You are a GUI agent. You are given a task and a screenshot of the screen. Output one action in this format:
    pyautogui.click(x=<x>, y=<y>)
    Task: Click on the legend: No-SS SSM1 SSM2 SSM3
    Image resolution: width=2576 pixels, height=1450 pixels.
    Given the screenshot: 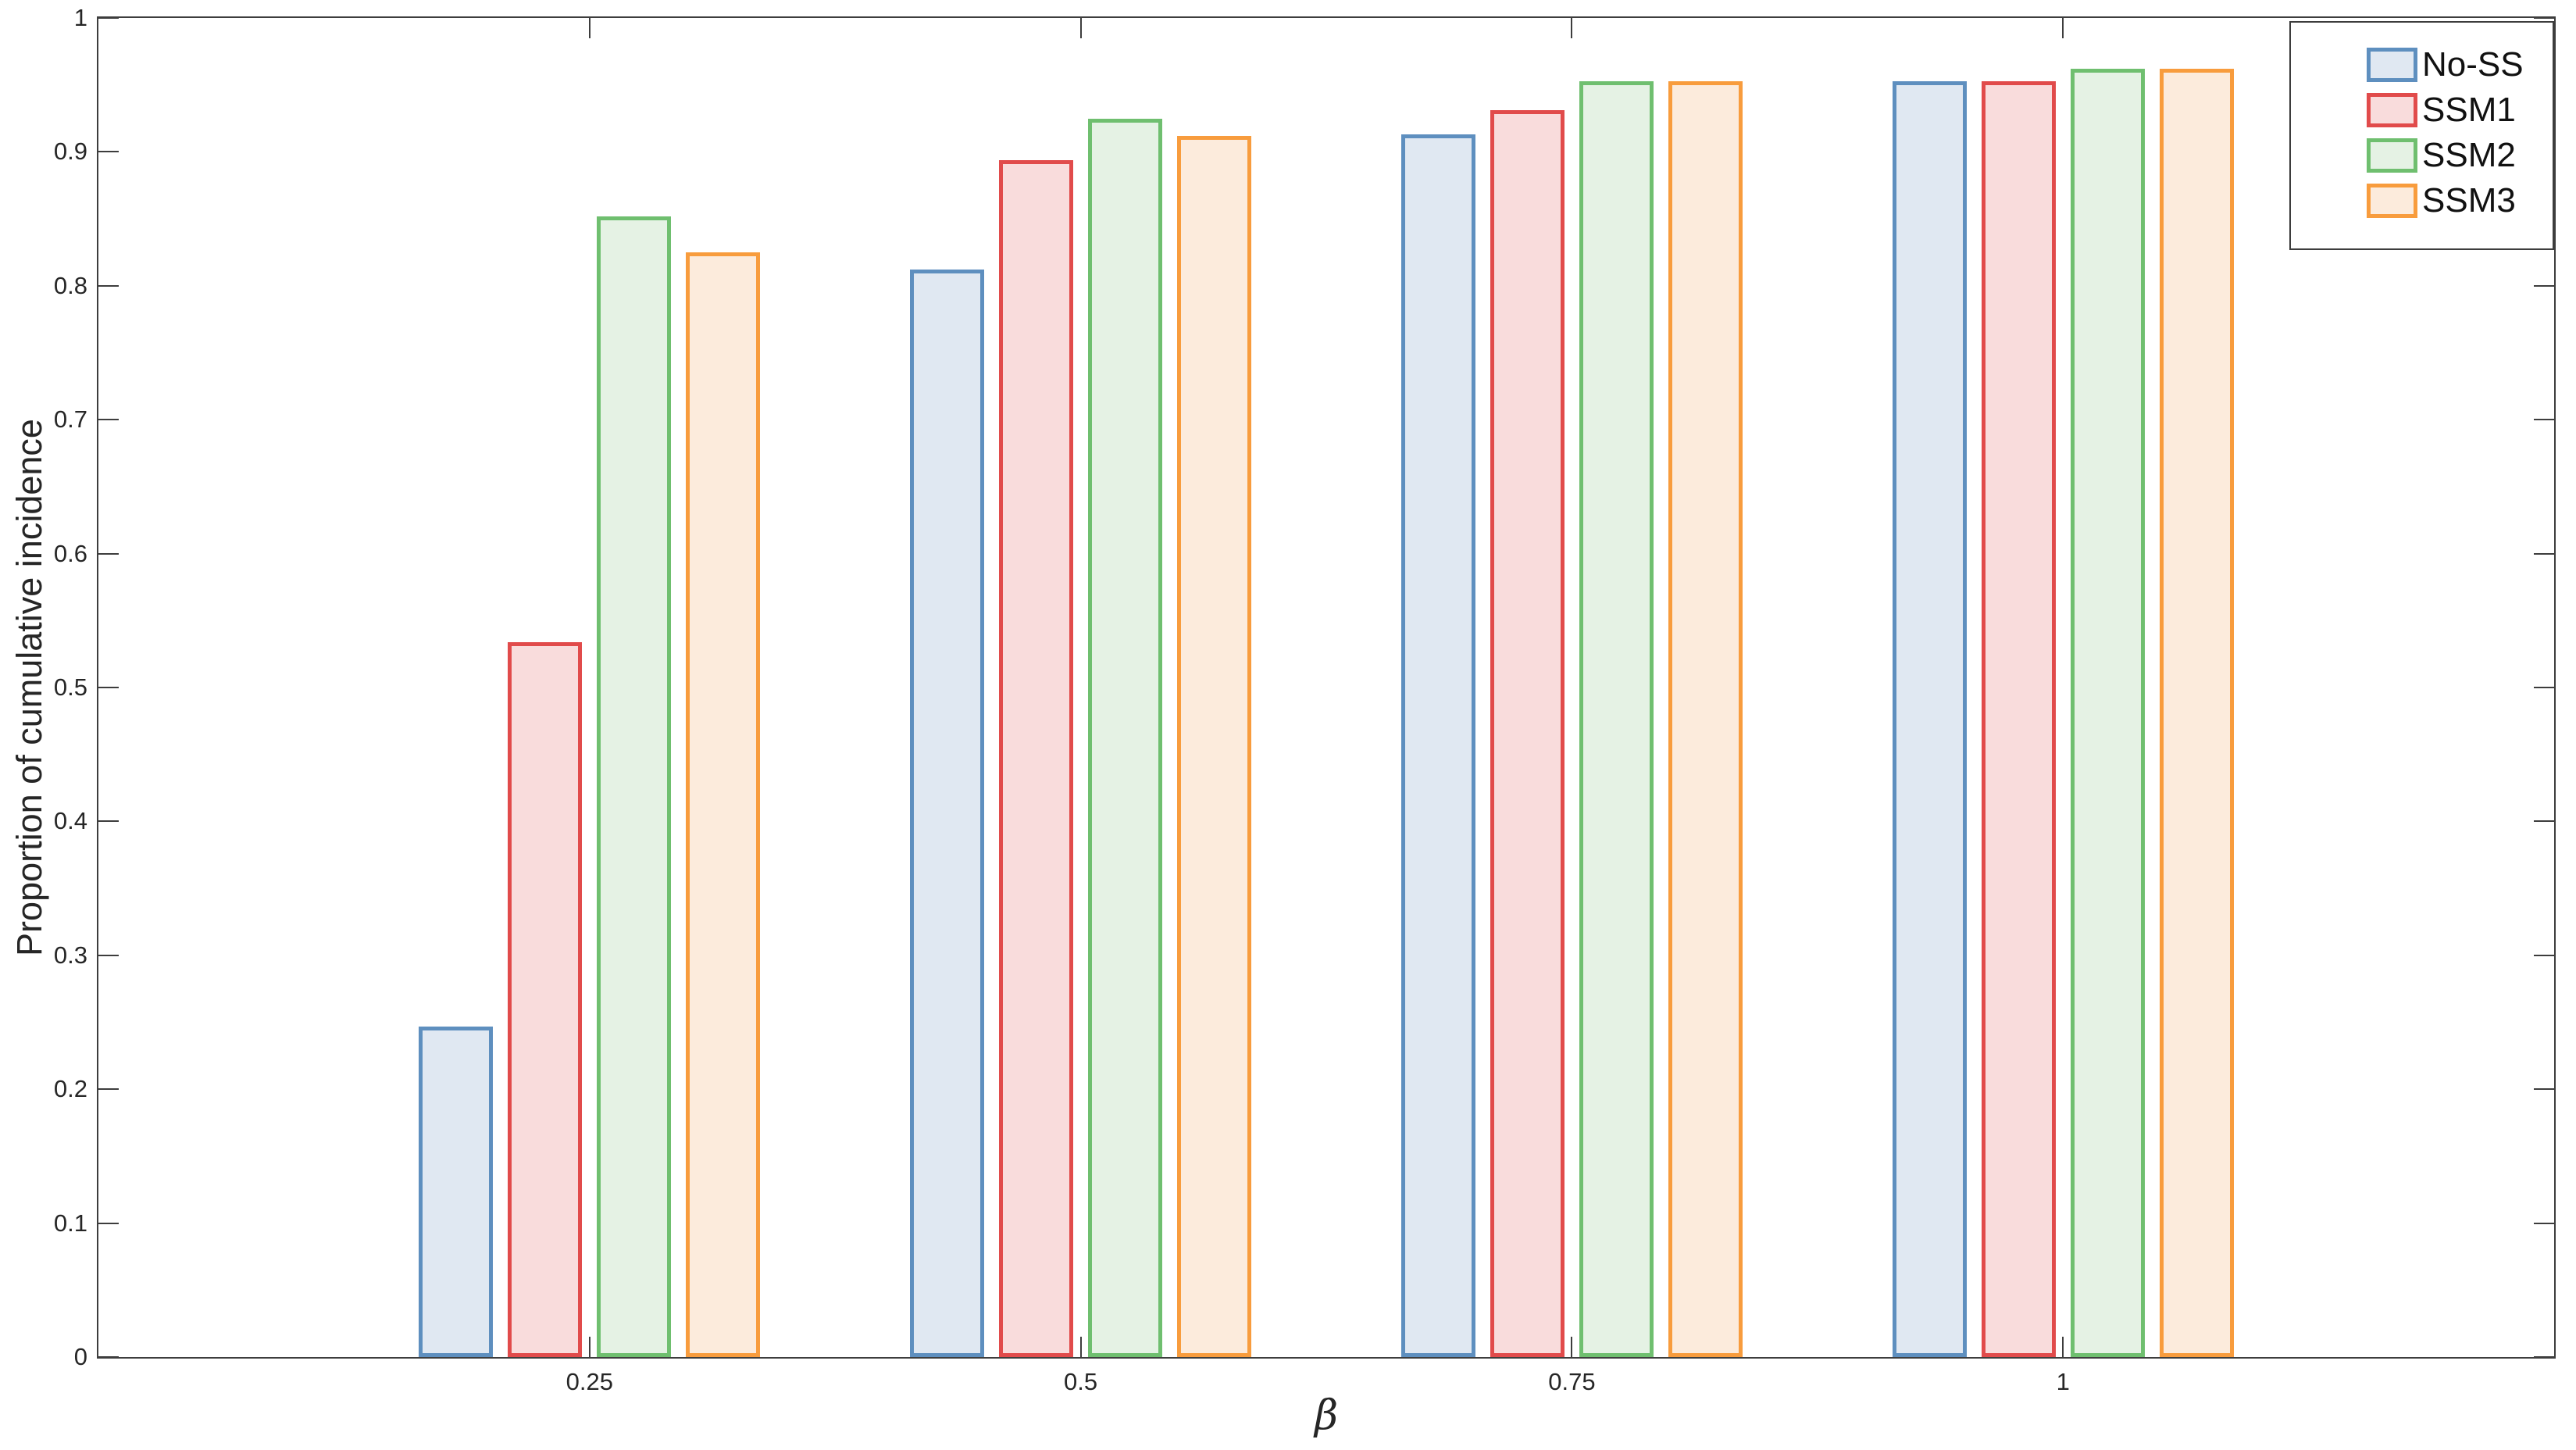 What is the action you would take?
    pyautogui.click(x=2421, y=135)
    